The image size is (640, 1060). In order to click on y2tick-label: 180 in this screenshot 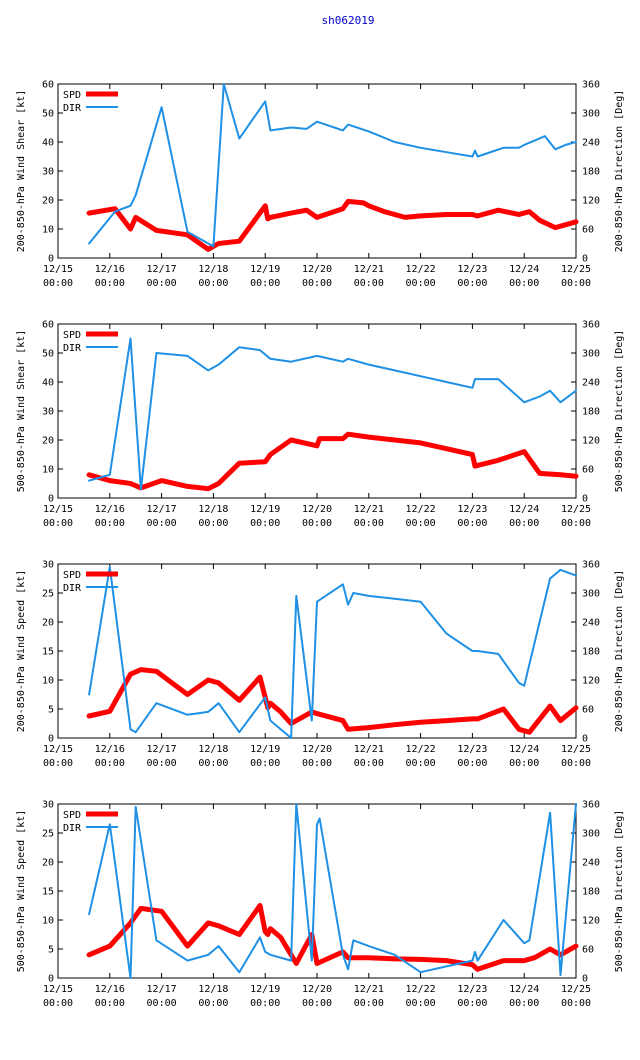, I will do `click(591, 172)`.